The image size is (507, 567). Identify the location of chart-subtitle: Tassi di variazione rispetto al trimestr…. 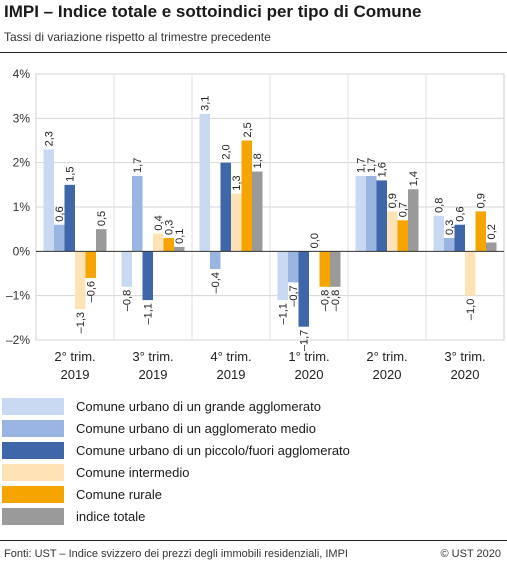
(137, 37).